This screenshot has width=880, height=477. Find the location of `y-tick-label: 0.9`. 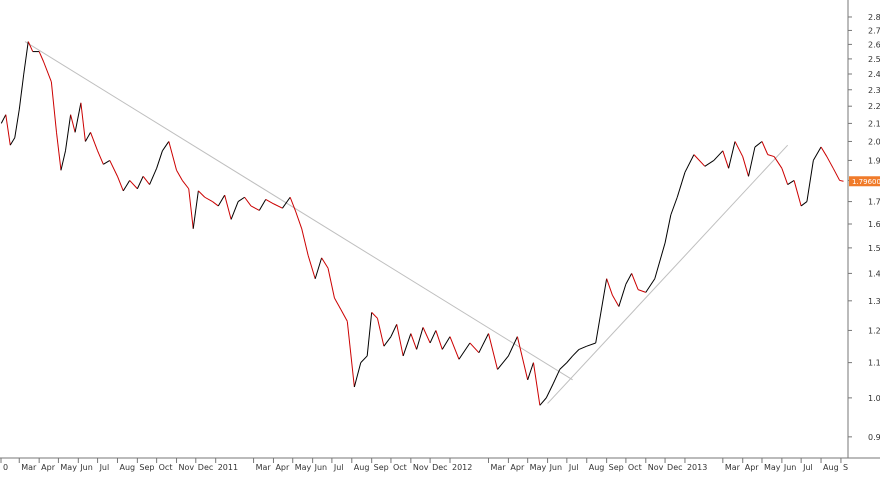

y-tick-label: 0.9 is located at coordinates (874, 437).